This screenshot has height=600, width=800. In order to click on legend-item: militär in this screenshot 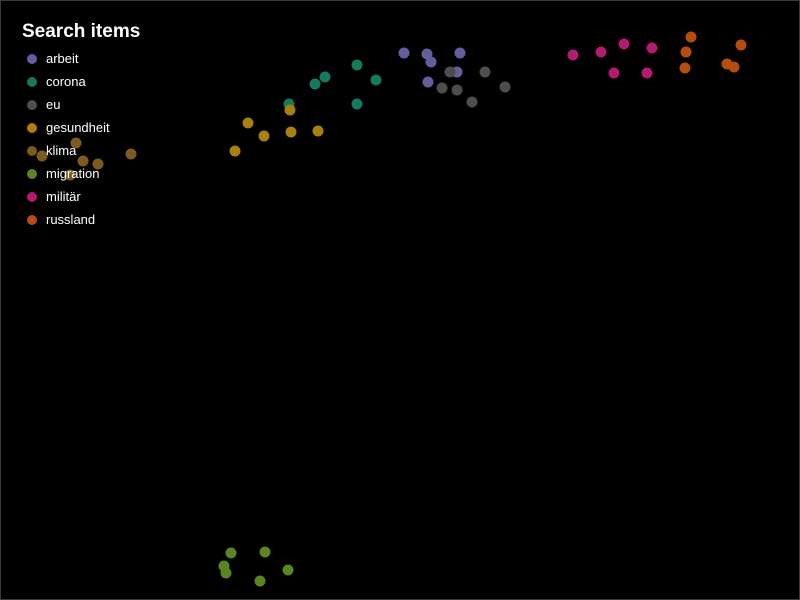, I will do `click(81, 196)`.